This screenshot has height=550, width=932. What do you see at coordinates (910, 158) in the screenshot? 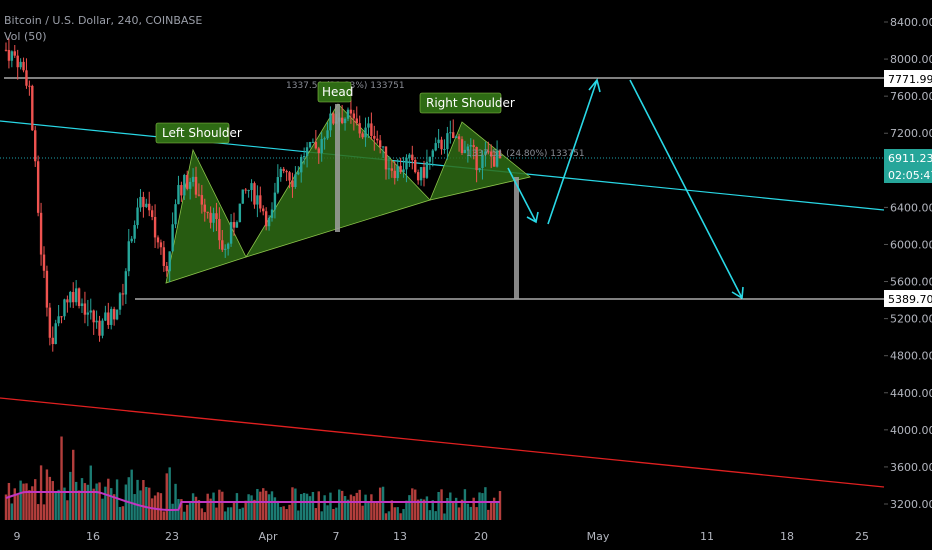
I see `svg-text: 6911.23` at bounding box center [910, 158].